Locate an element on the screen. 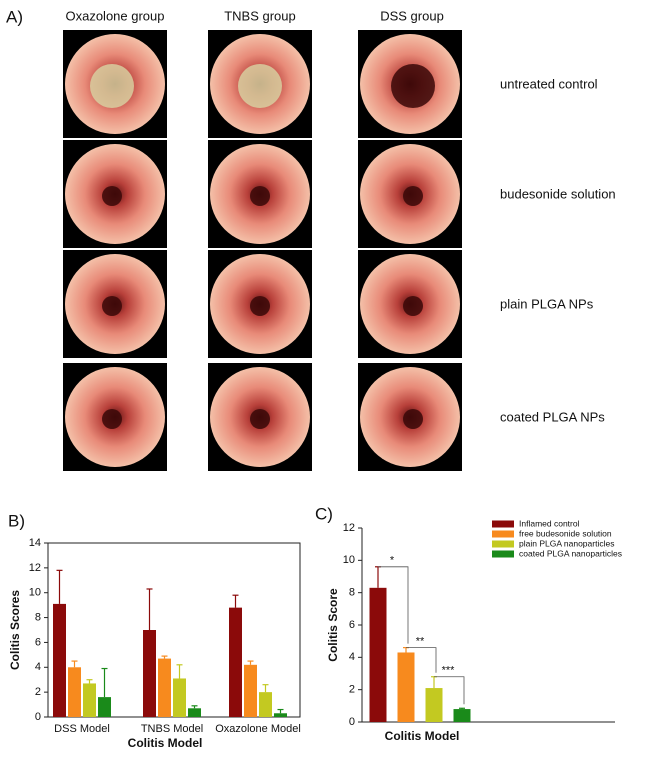  significance-label: ** is located at coordinates (420, 642).